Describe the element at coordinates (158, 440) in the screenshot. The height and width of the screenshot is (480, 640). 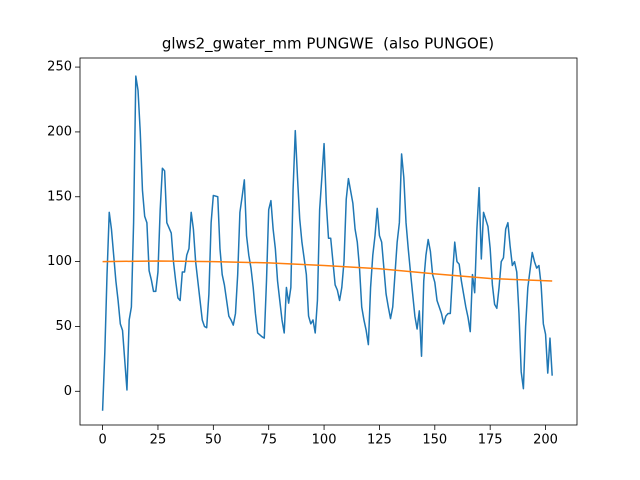
I see `x-tick-label: 25` at that location.